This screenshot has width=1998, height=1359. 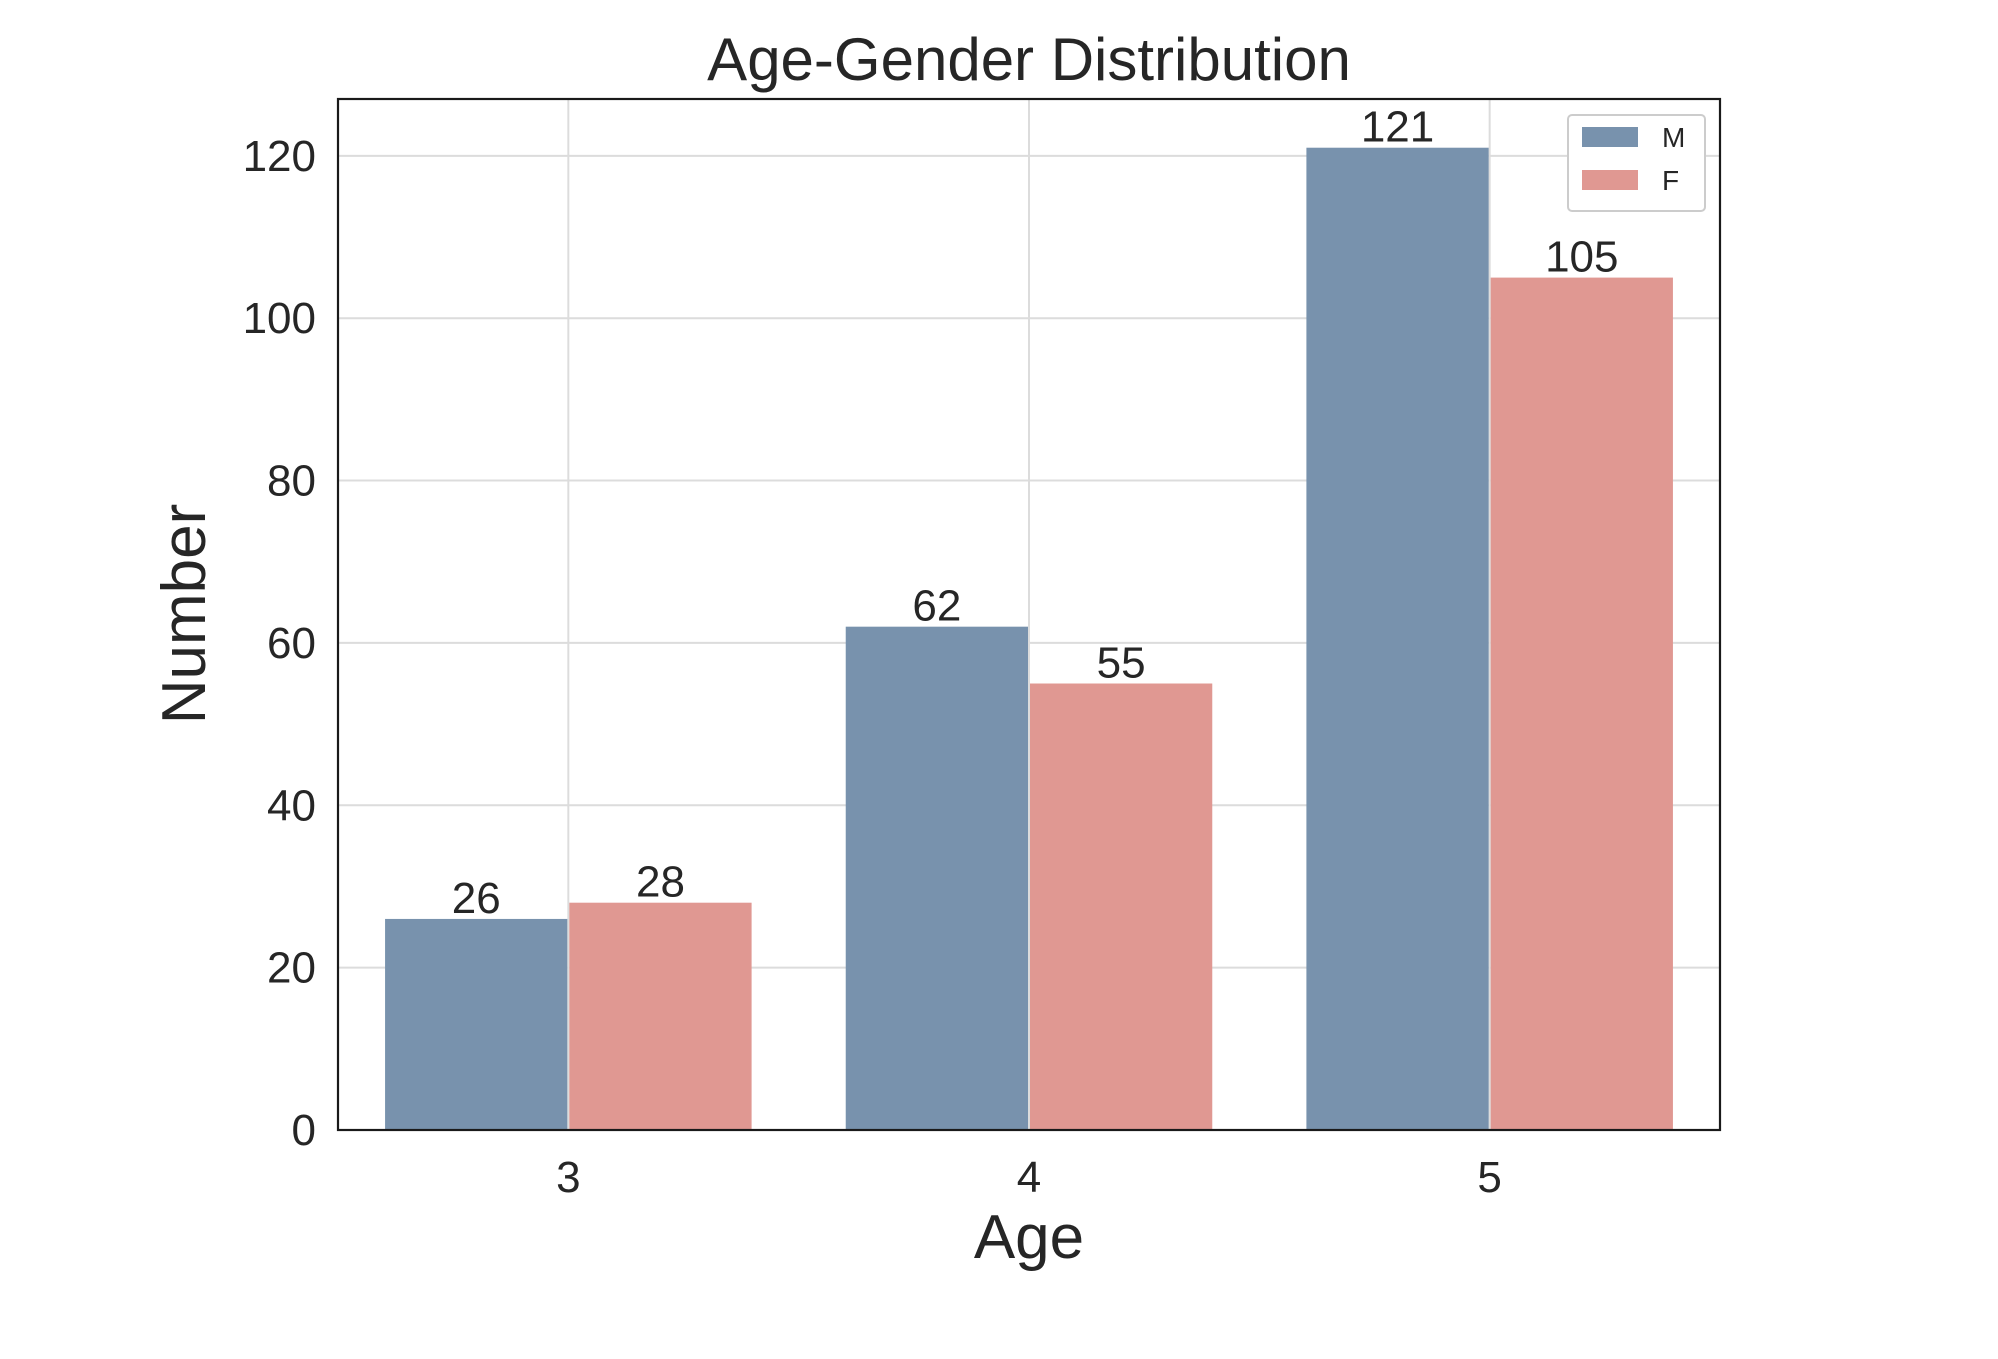 I want to click on y-tick-label: 20, so click(x=291, y=968).